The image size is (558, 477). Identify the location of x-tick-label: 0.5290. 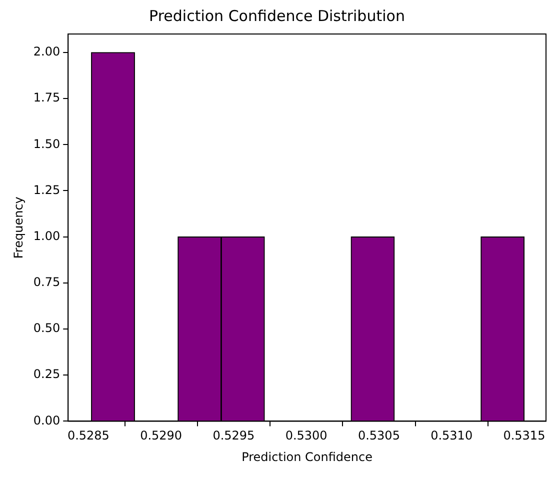
(161, 435).